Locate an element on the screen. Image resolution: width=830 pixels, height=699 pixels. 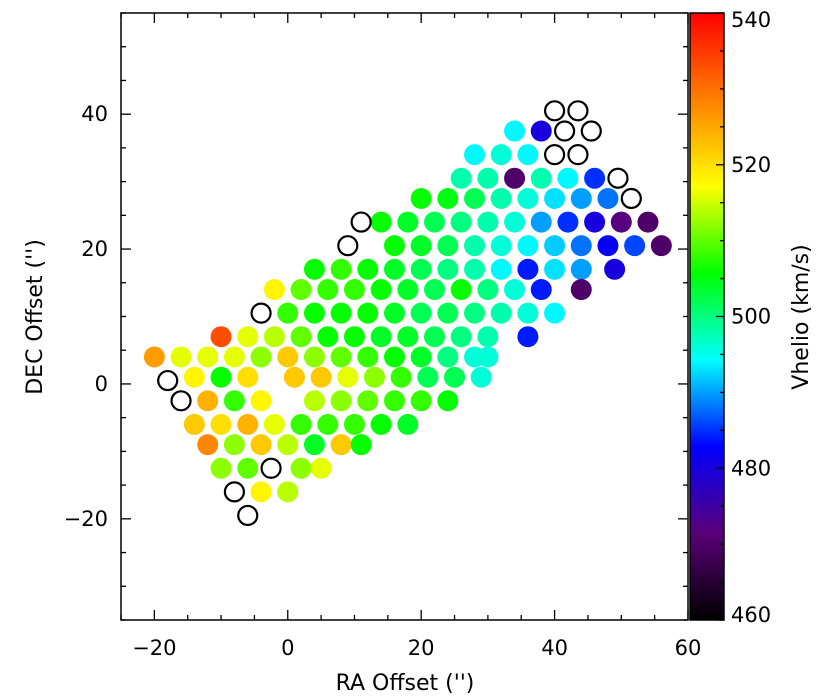
colorbar-tick-label: 500 is located at coordinates (751, 317).